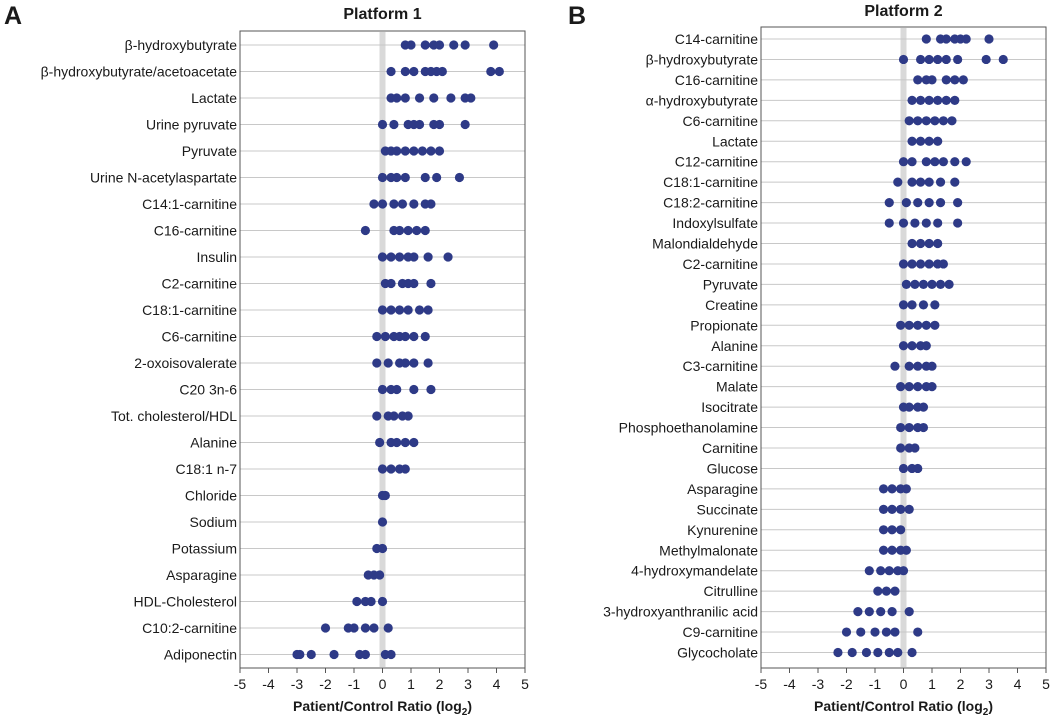 The width and height of the screenshot is (1050, 717). What do you see at coordinates (680, 612) in the screenshot?
I see `category-label: 3-hydroxyanthranilic acid` at bounding box center [680, 612].